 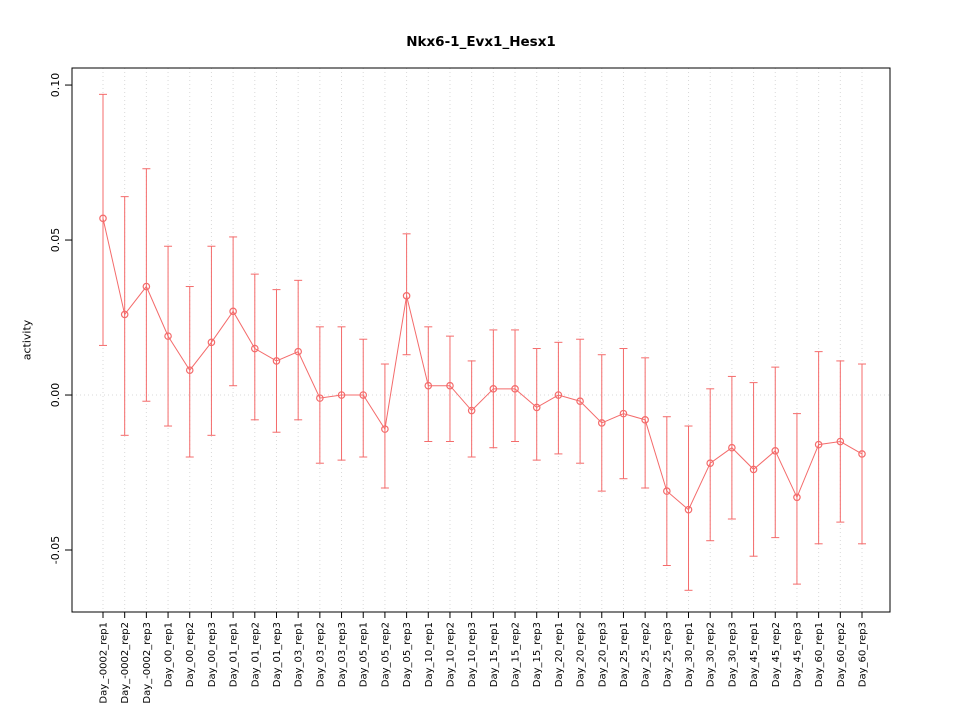 What do you see at coordinates (299, 654) in the screenshot?
I see `x-tick-label: Day_03_rep1` at bounding box center [299, 654].